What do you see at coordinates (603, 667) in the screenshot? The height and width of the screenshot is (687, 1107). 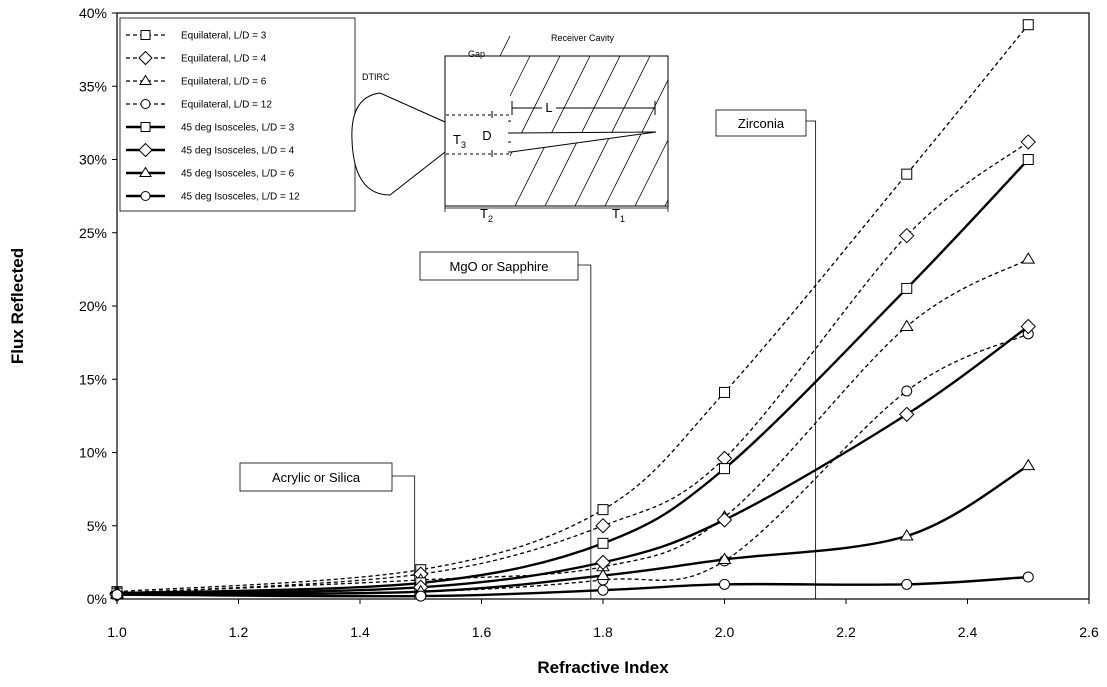 I see `x-axis-title: Refractive Index` at bounding box center [603, 667].